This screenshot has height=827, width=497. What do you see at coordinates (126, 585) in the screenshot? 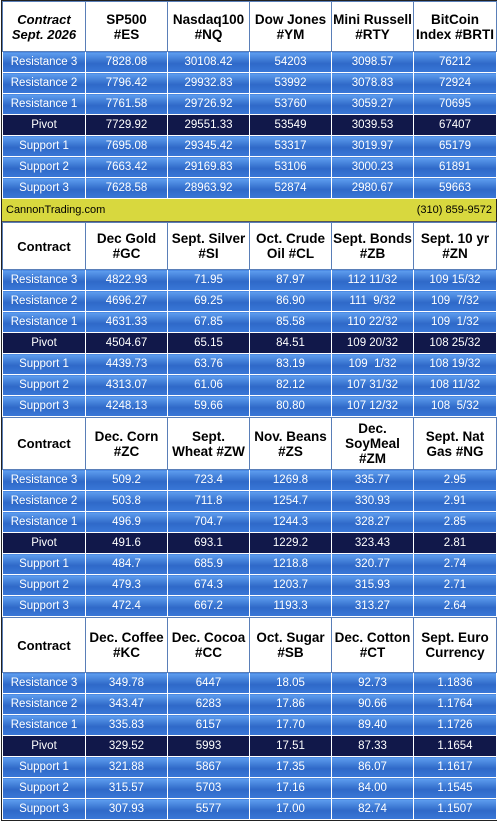
I see `value-cell: 479.3` at bounding box center [126, 585].